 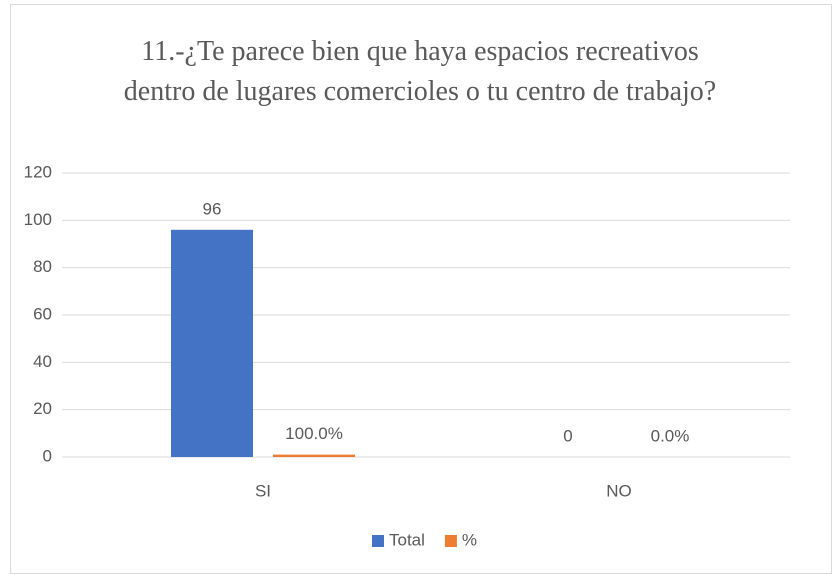 I want to click on y-tick-label: 60, so click(x=42, y=313).